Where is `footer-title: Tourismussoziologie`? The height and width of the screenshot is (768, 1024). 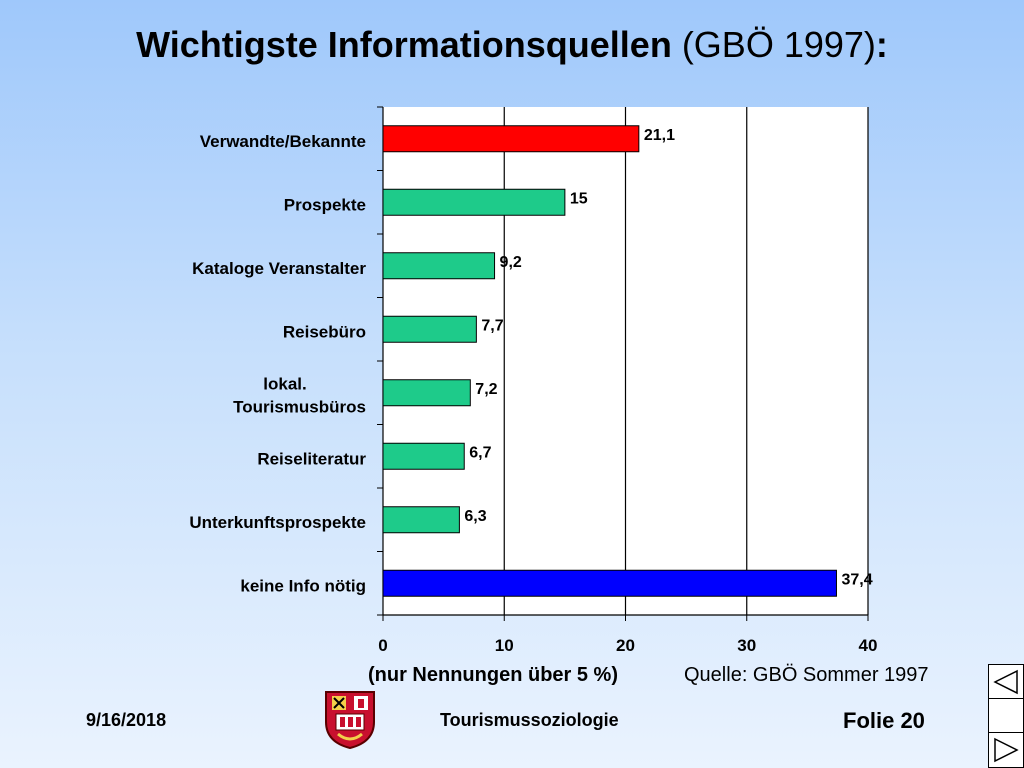 footer-title: Tourismussoziologie is located at coordinates (529, 720).